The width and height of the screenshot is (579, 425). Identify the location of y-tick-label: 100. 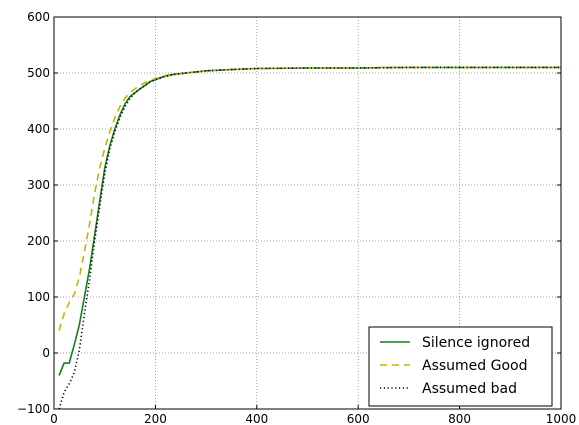
(38, 297).